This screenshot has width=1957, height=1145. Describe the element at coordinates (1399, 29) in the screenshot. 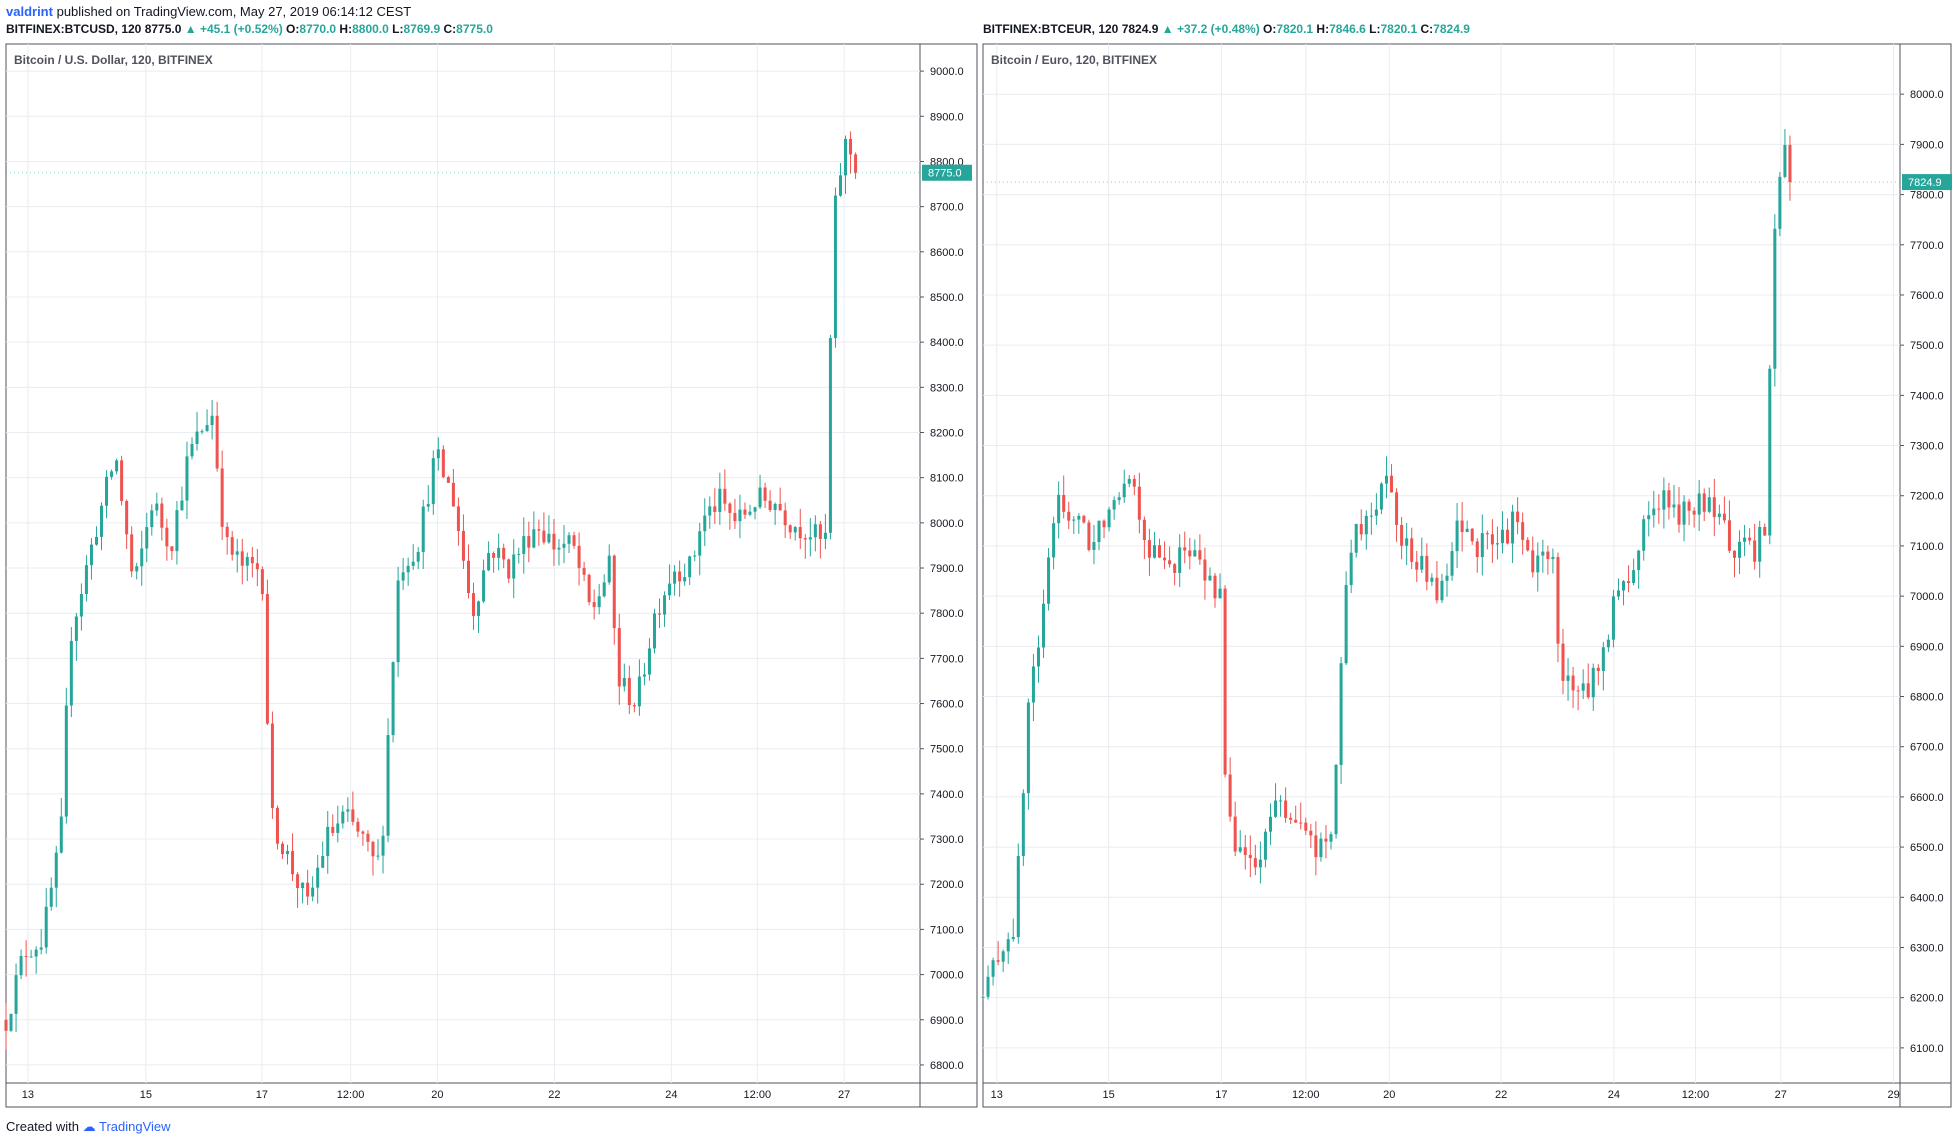

I see `right-low: 7820.1` at that location.